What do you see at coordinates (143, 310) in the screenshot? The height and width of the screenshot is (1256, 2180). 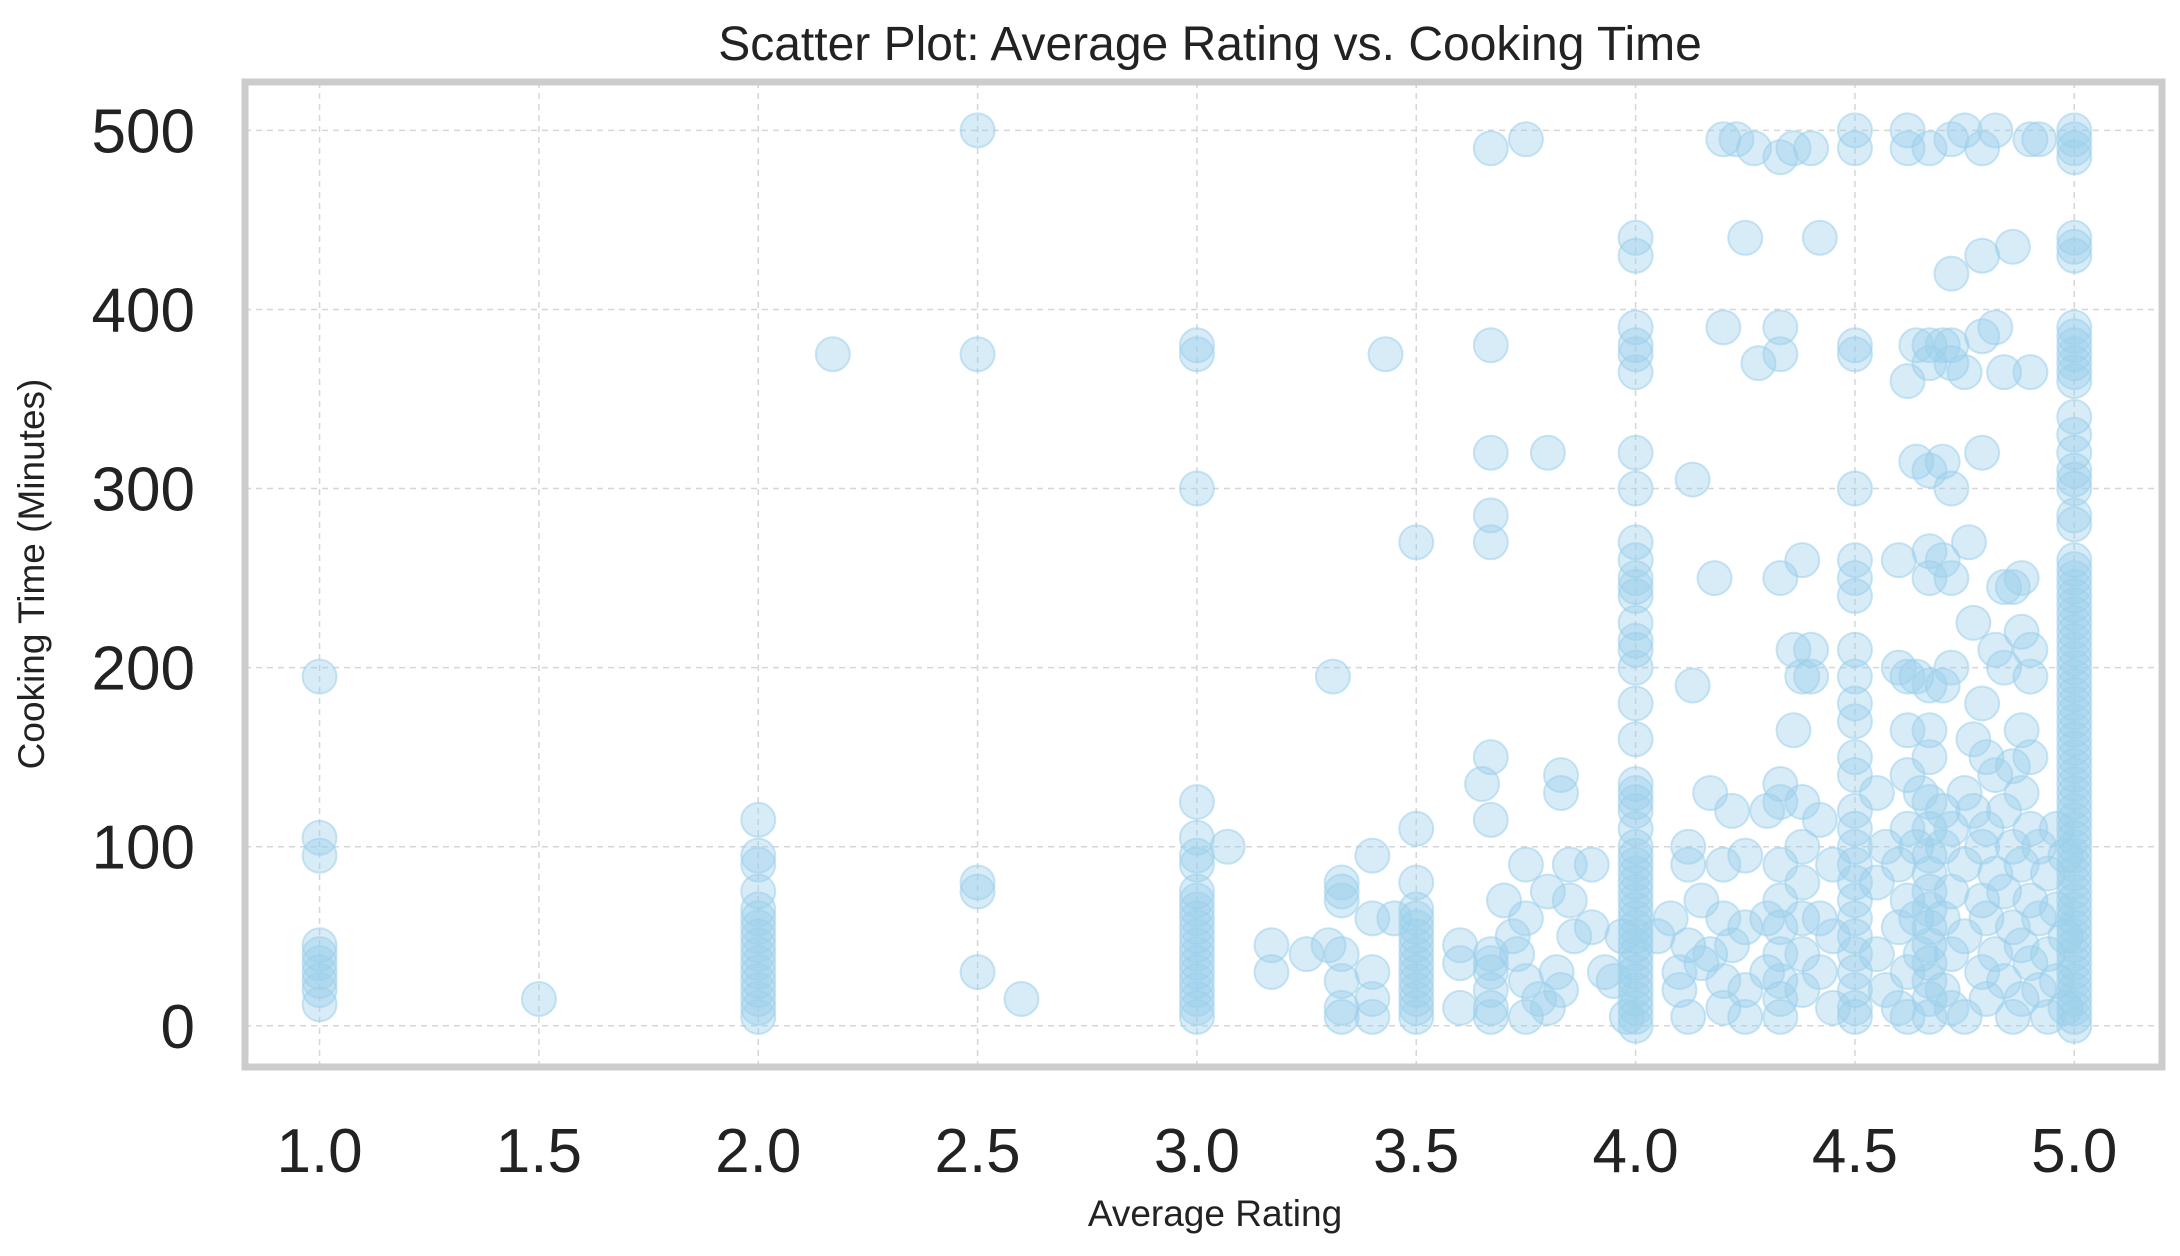 I see `y-tick-label: 400` at bounding box center [143, 310].